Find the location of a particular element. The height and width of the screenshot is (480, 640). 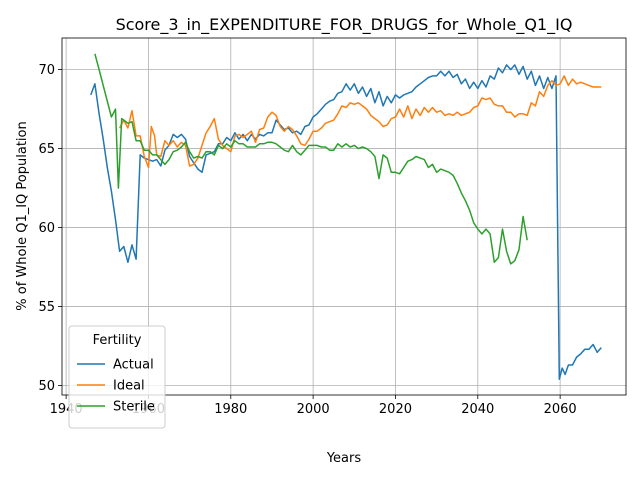

x-axis-label: Years is located at coordinates (344, 458).